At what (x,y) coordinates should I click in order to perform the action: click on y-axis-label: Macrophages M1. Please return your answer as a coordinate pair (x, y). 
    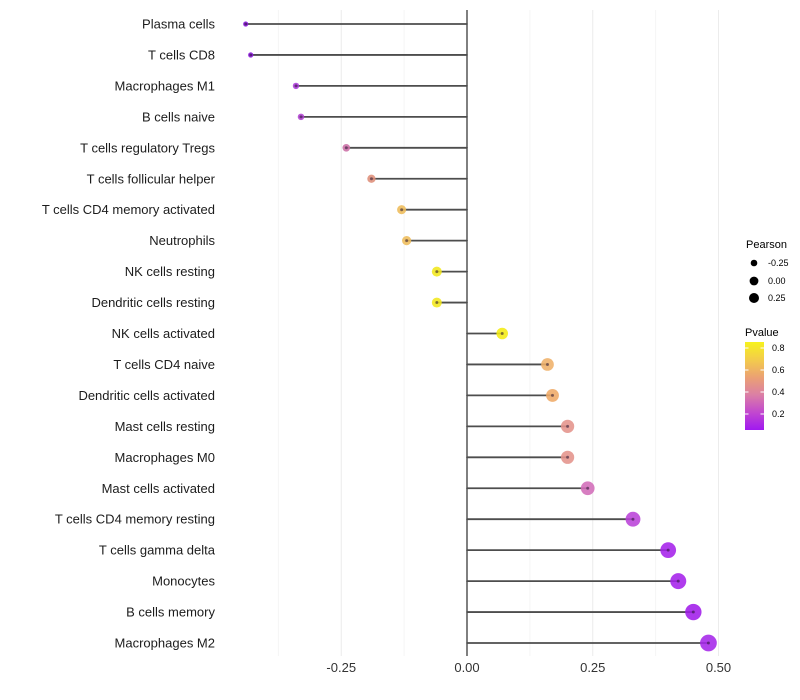
    Looking at the image, I should click on (165, 85).